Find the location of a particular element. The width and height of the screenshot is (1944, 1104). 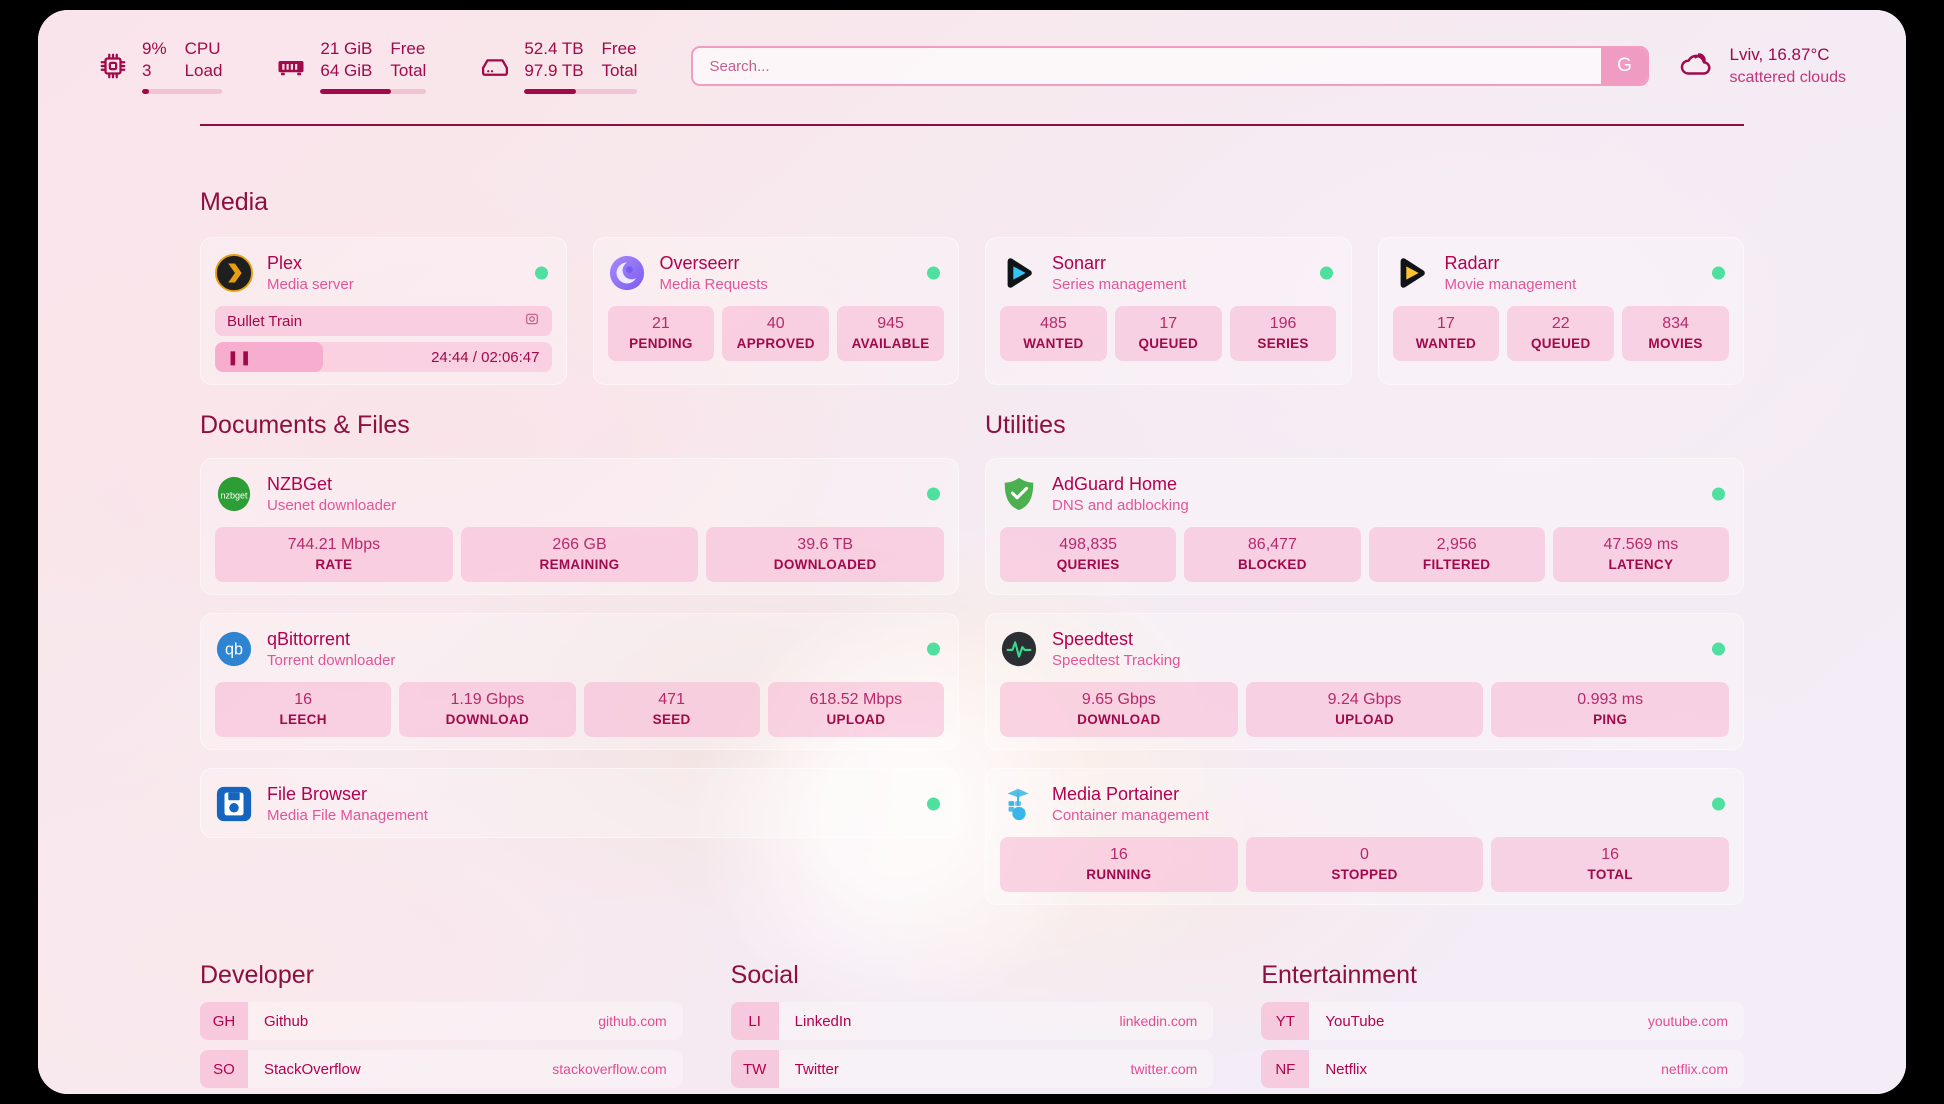

bookmark-name: Netflix is located at coordinates (1346, 1069).